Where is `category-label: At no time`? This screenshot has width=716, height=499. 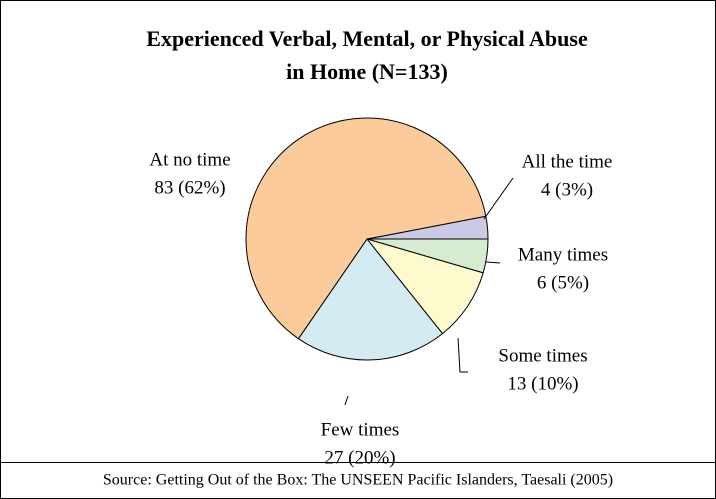 category-label: At no time is located at coordinates (189, 159).